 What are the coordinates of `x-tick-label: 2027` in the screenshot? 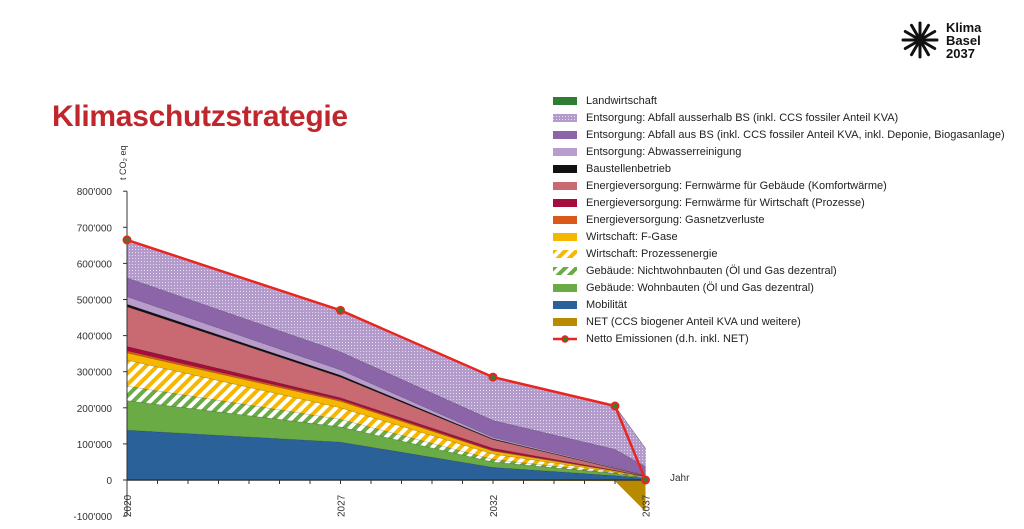 It's located at (342, 505).